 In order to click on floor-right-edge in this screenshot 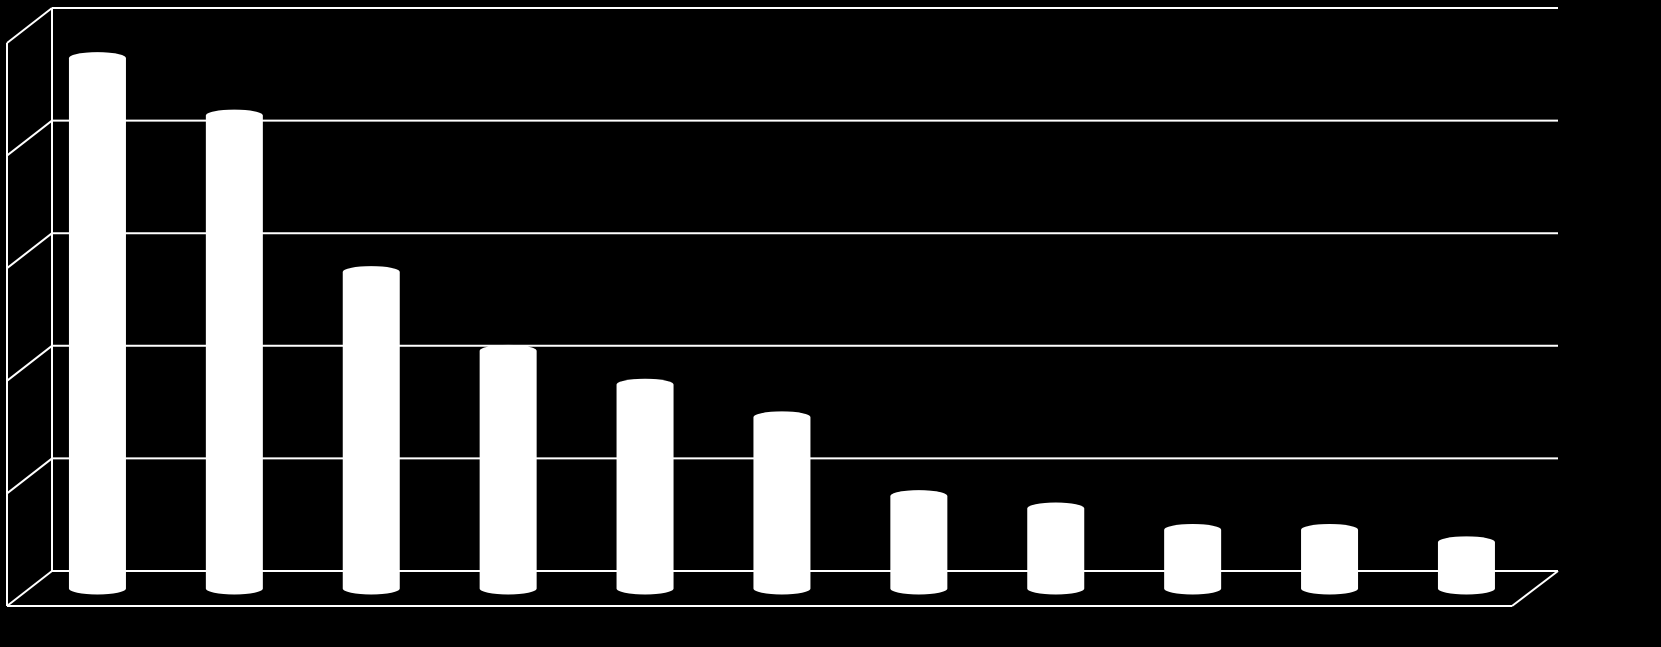, I will do `click(1535, 588)`.